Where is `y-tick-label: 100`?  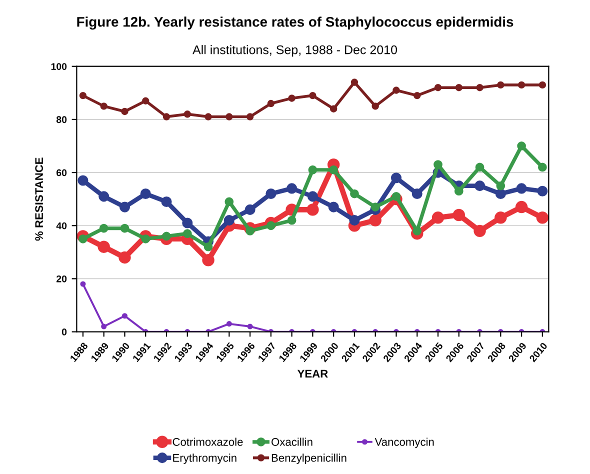
y-tick-label: 100 is located at coordinates (59, 66).